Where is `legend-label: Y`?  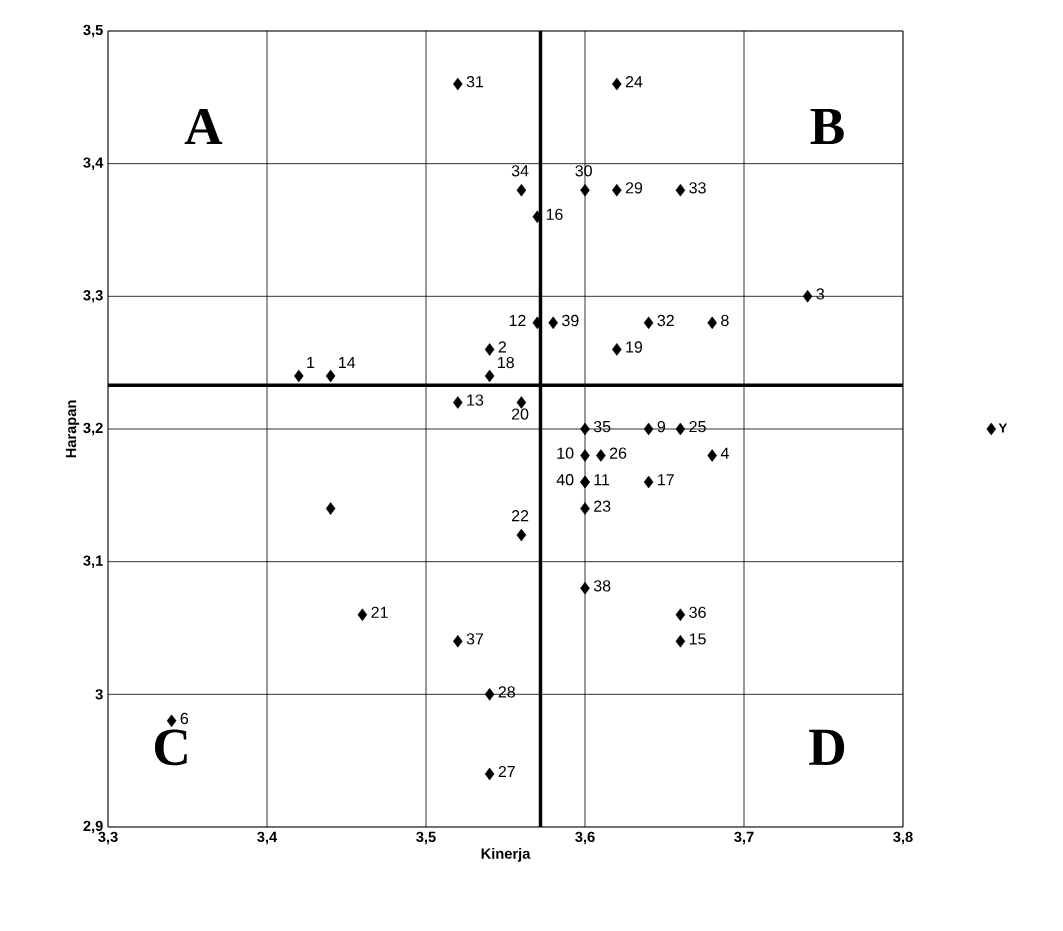
legend-label: Y is located at coordinates (1003, 428).